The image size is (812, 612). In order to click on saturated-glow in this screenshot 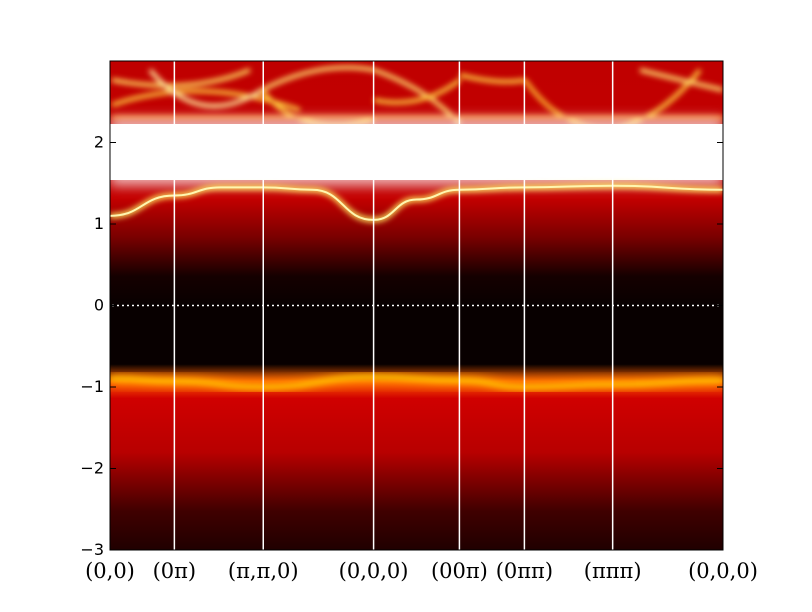, I will do `click(416, 152)`.